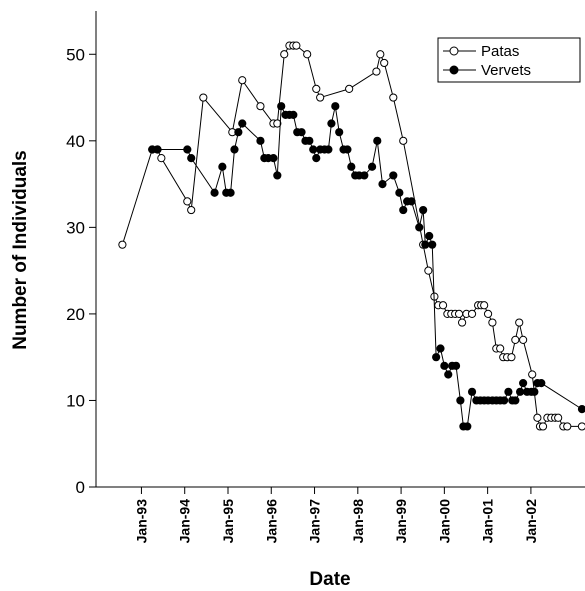 The height and width of the screenshot is (591, 585). Describe the element at coordinates (271, 521) in the screenshot. I see `x-tick-label: Jan-96` at that location.